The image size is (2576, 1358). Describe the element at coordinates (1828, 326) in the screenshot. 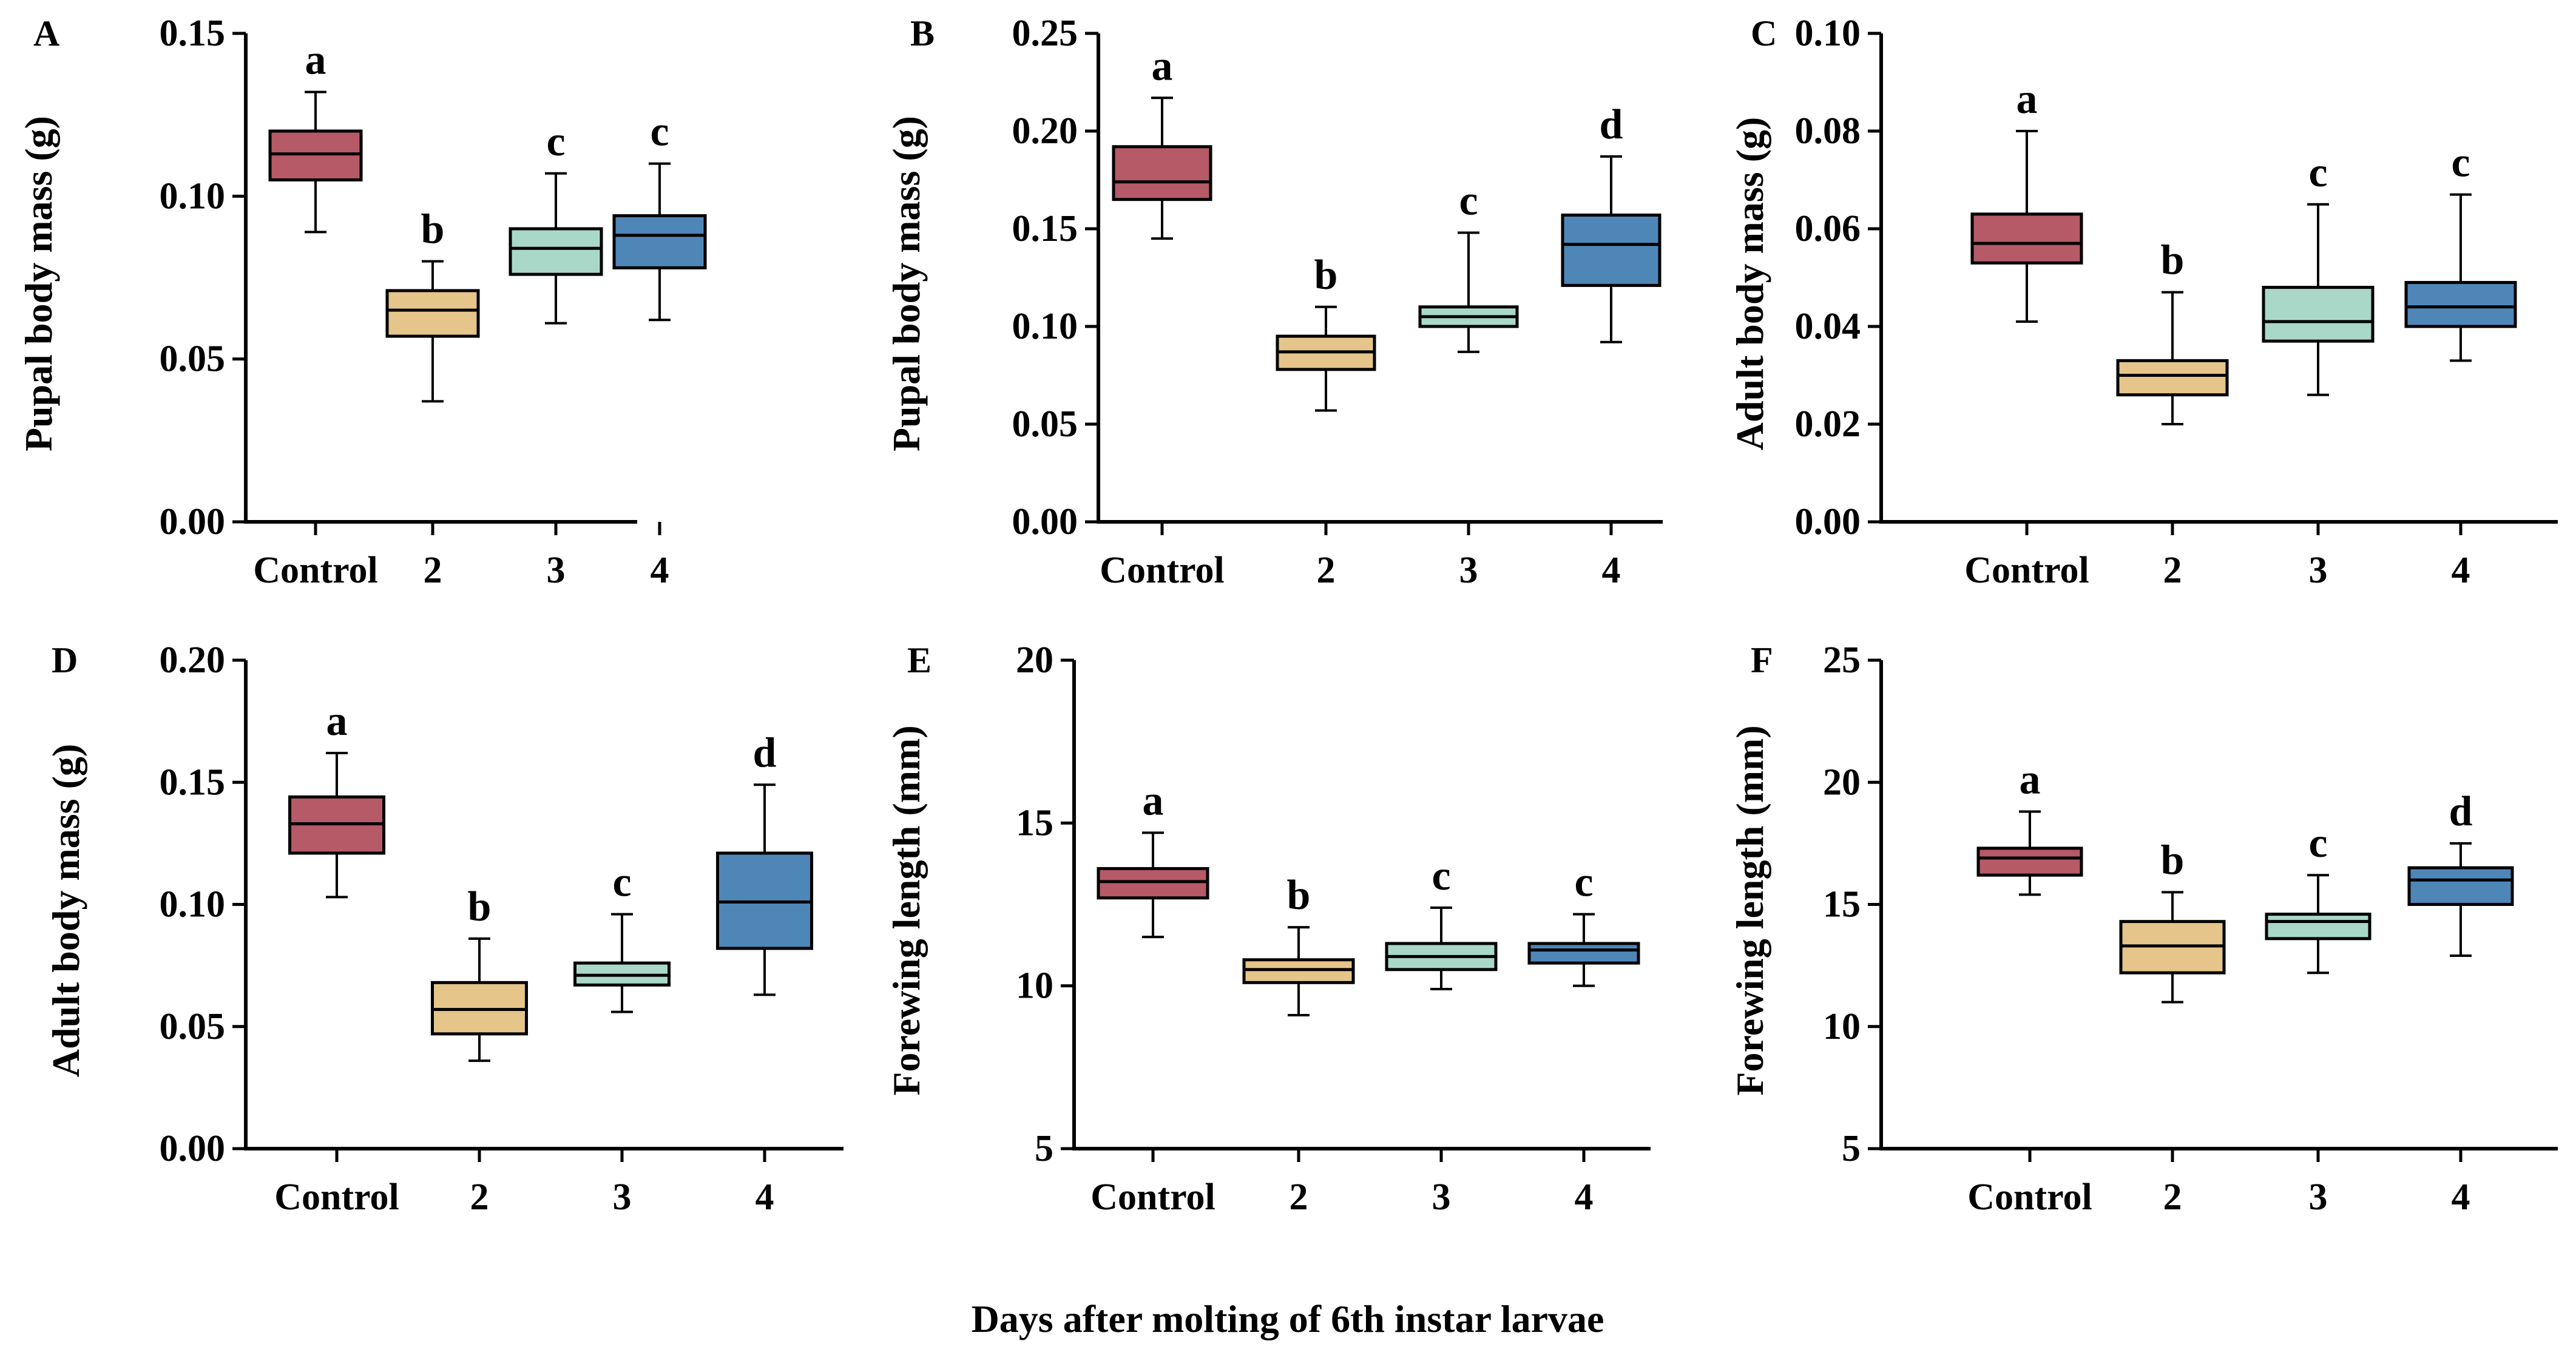

I see `y-tick-label: 0.04` at that location.